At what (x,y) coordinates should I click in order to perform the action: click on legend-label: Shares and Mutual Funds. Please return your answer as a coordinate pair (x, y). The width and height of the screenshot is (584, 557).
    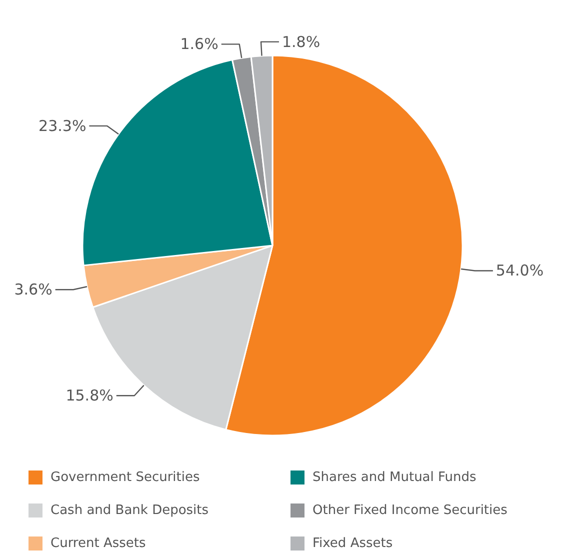
    Looking at the image, I should click on (394, 477).